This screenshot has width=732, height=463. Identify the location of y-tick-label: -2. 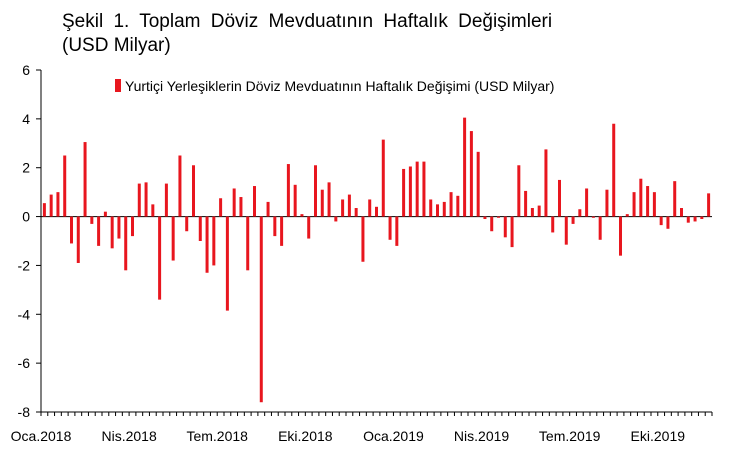
(24, 265).